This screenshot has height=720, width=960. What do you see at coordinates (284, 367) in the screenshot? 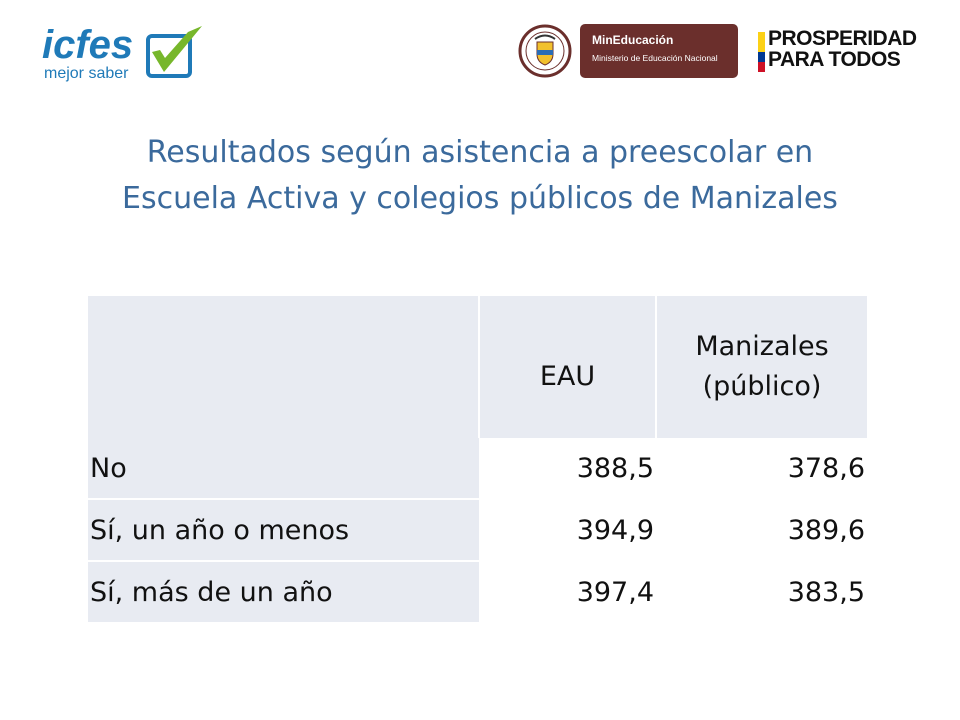
I see `header-empty-cell` at bounding box center [284, 367].